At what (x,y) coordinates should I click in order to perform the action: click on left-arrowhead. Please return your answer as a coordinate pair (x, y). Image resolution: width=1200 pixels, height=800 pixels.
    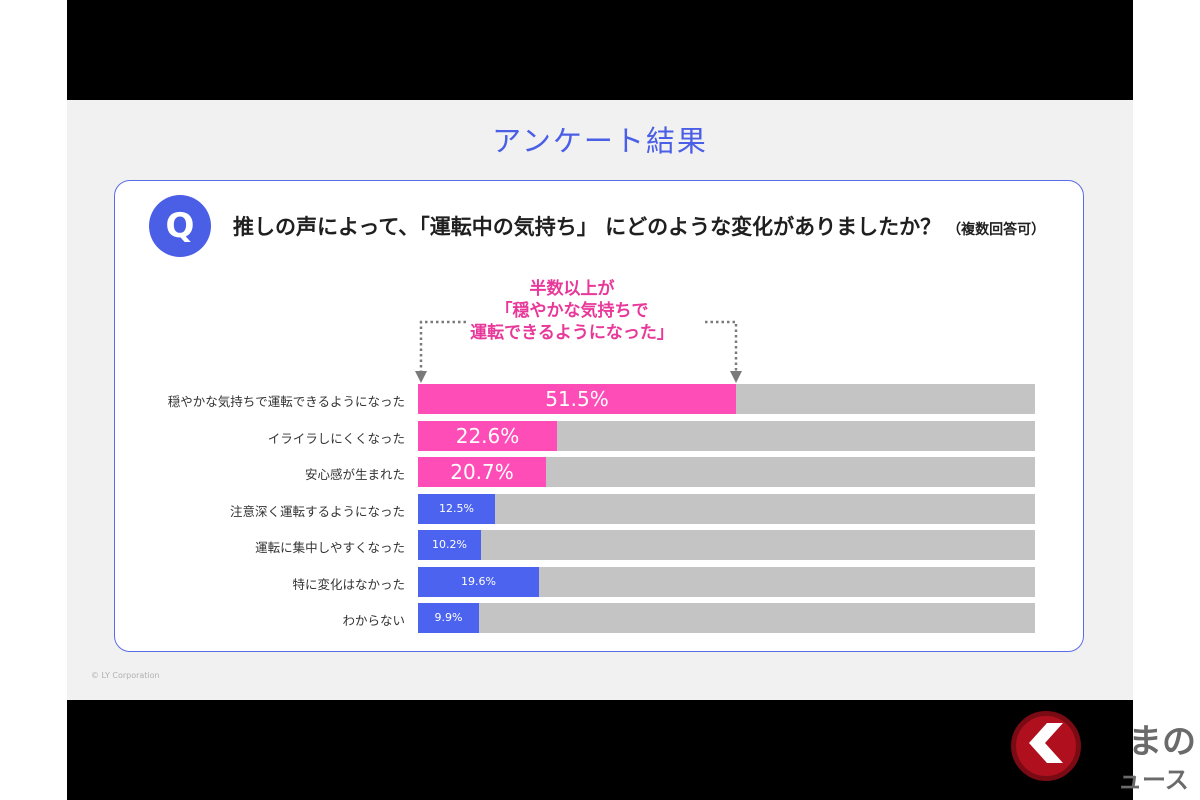
    Looking at the image, I should click on (421, 377).